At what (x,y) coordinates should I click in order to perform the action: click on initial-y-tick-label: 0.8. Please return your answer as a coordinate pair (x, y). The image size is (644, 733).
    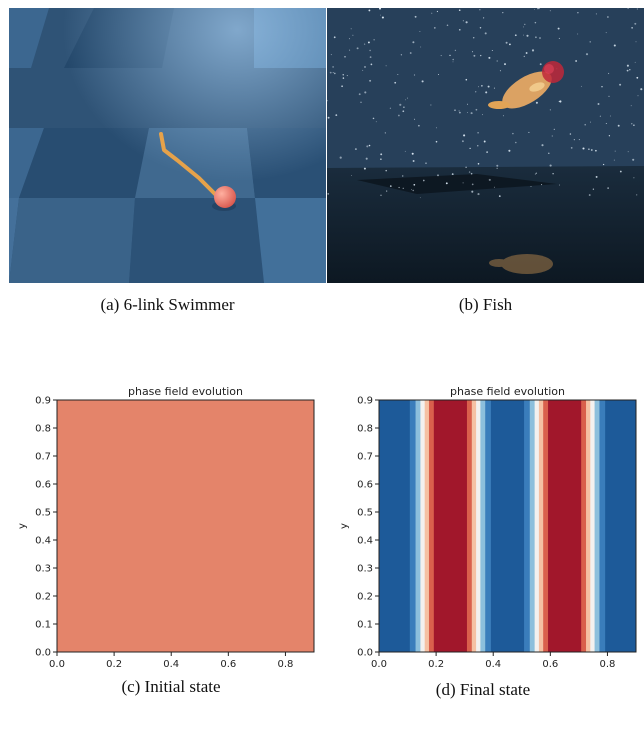
    Looking at the image, I should click on (43, 429).